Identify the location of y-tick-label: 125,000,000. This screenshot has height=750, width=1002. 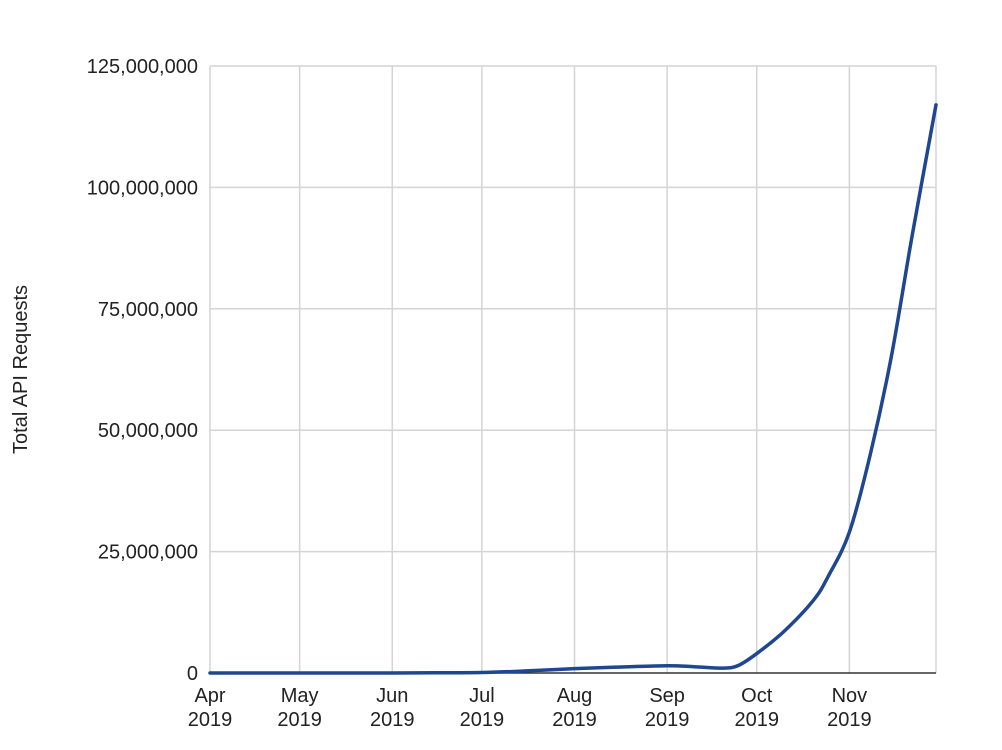
(142, 67).